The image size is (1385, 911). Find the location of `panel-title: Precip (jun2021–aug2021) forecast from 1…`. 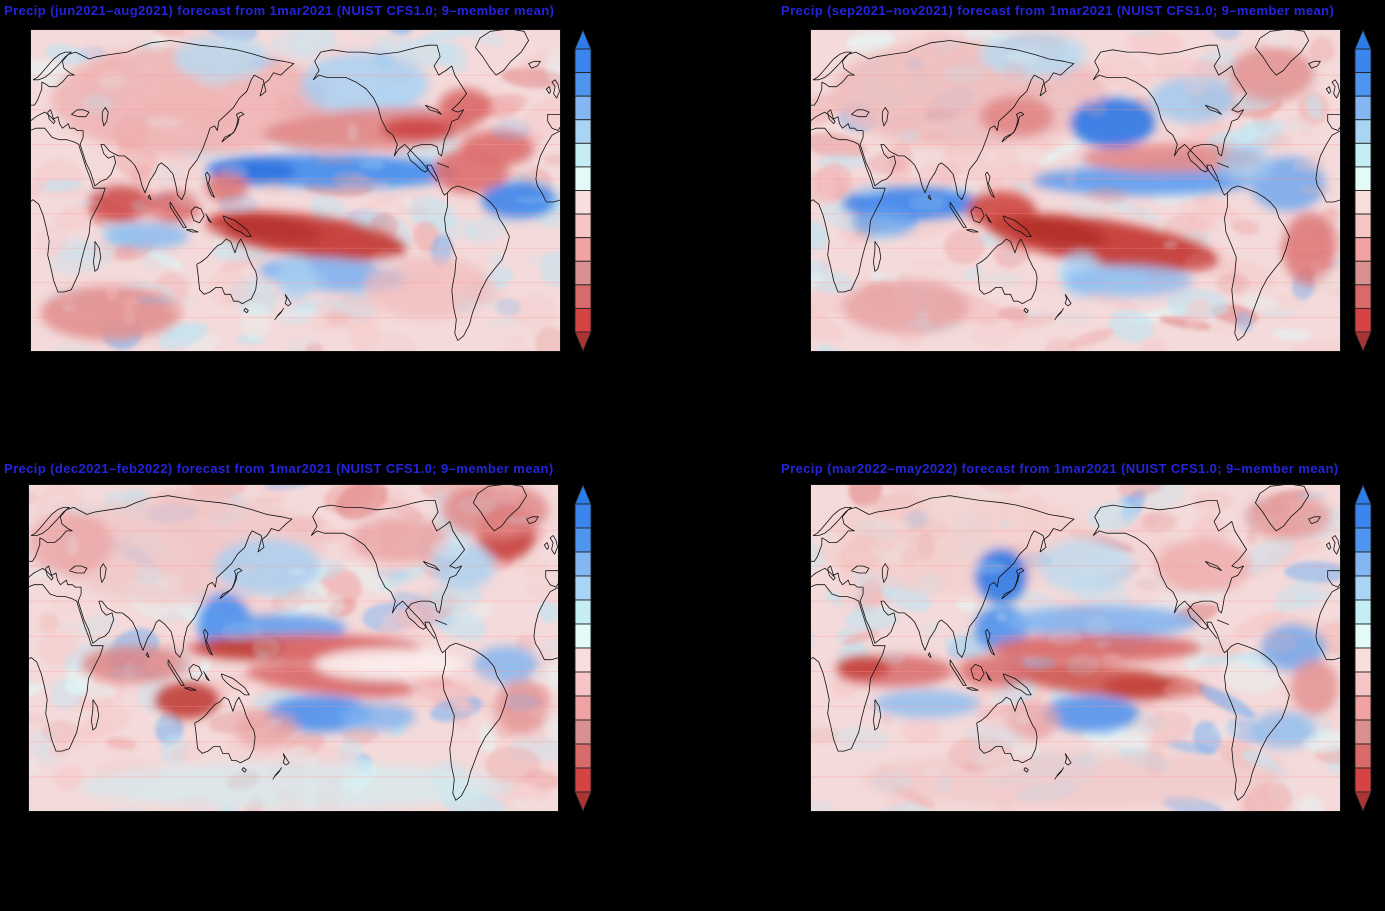

panel-title: Precip (jun2021–aug2021) forecast from 1… is located at coordinates (279, 10).